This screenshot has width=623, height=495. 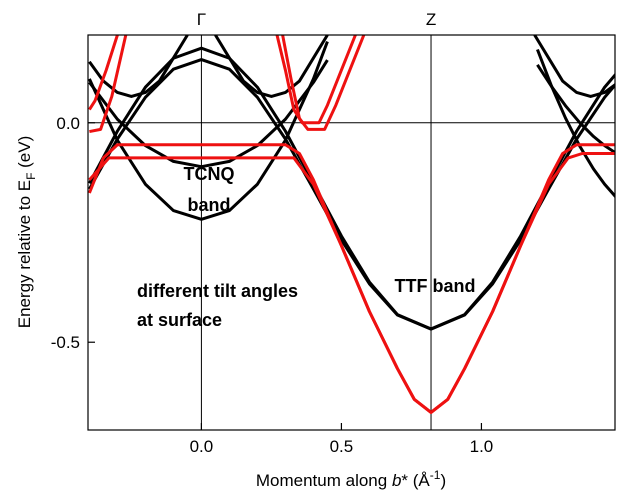 What do you see at coordinates (209, 205) in the screenshot?
I see `annotation: band` at bounding box center [209, 205].